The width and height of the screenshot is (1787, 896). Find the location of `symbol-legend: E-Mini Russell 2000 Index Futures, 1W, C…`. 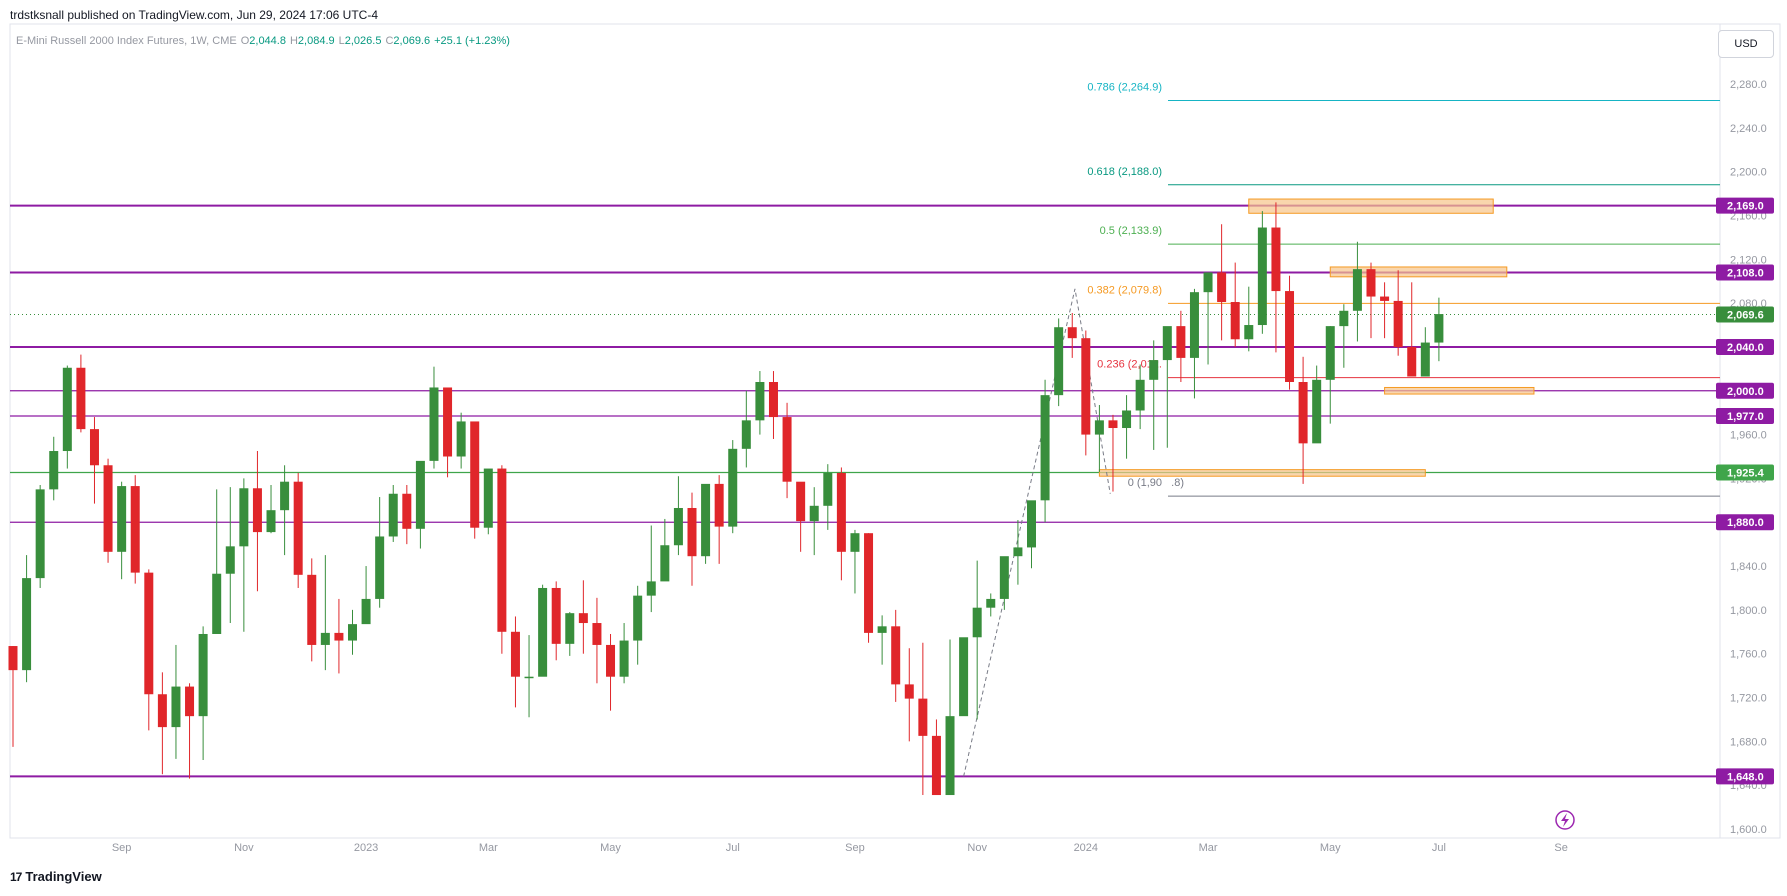

symbol-legend: E-Mini Russell 2000 Index Futures, 1W, C… is located at coordinates (263, 41).